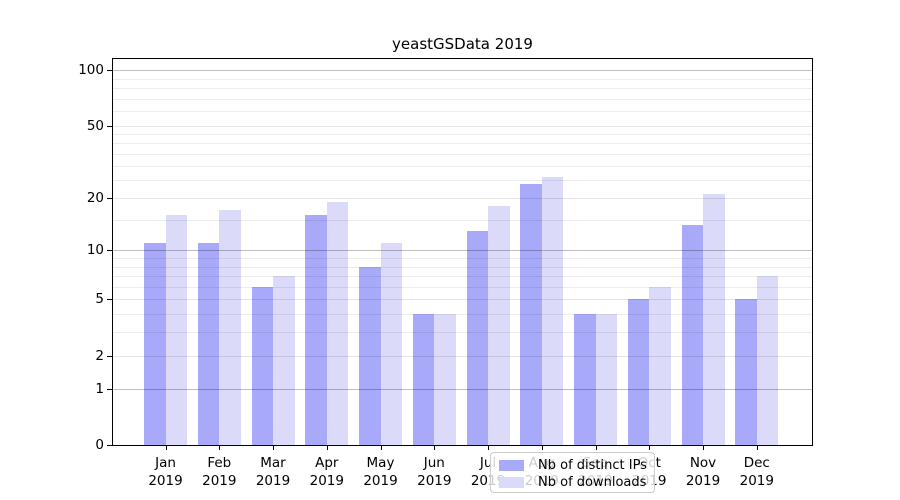 Image resolution: width=900 pixels, height=500 pixels. What do you see at coordinates (380, 463) in the screenshot?
I see `x-tick-label-month: May` at bounding box center [380, 463].